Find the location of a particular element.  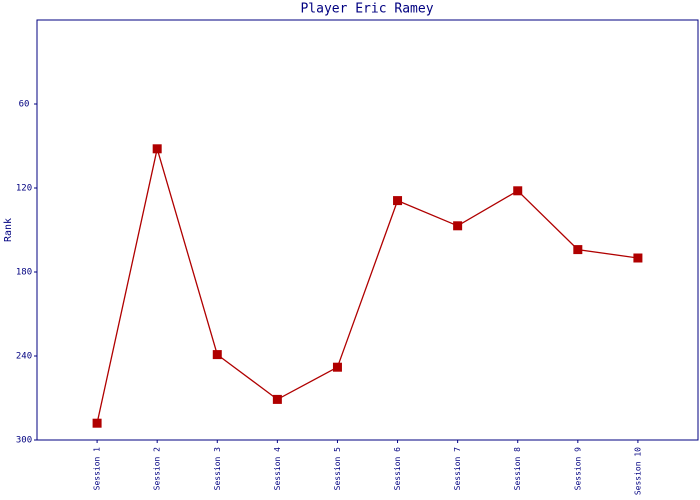

y-tick-label: 120 is located at coordinates (24, 189).